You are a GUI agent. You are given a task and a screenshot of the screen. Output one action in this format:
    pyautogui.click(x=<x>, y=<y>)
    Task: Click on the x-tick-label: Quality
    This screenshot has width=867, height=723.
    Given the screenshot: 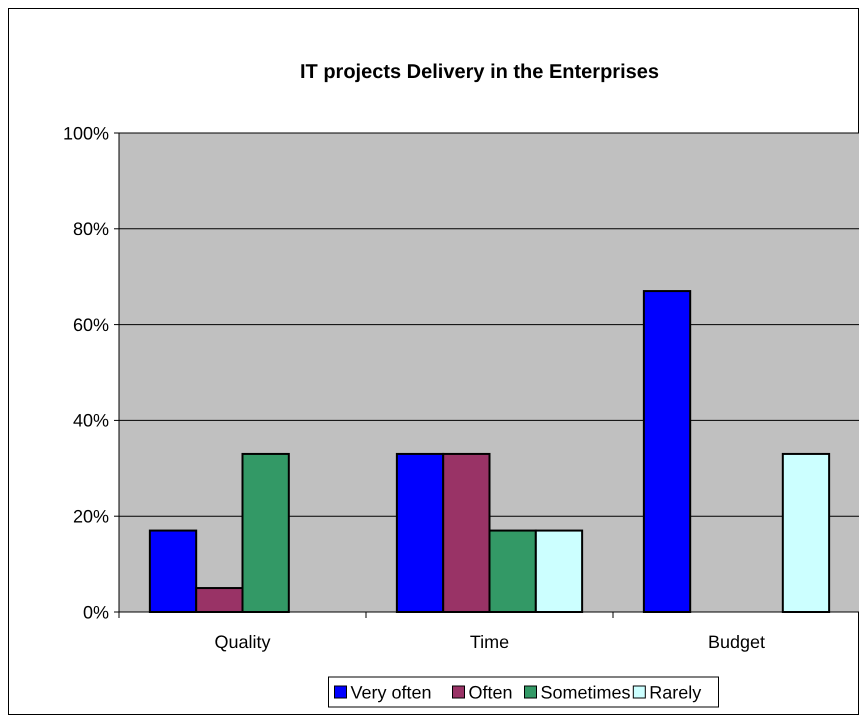 What is the action you would take?
    pyautogui.click(x=242, y=642)
    